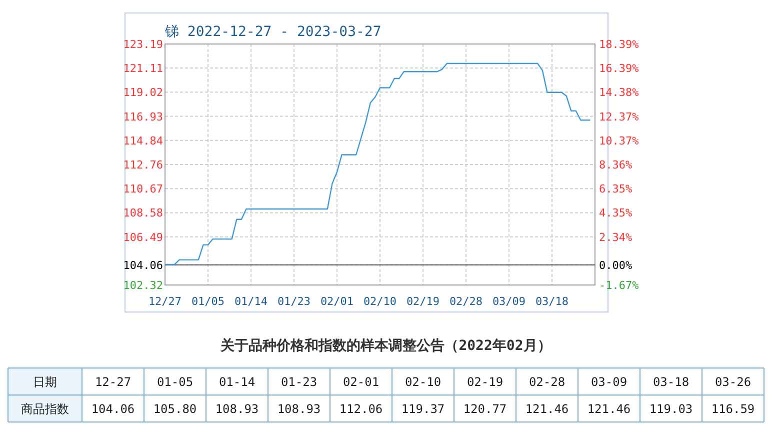 This screenshot has width=772, height=427. I want to click on x-tick-label: 03/09, so click(509, 301).